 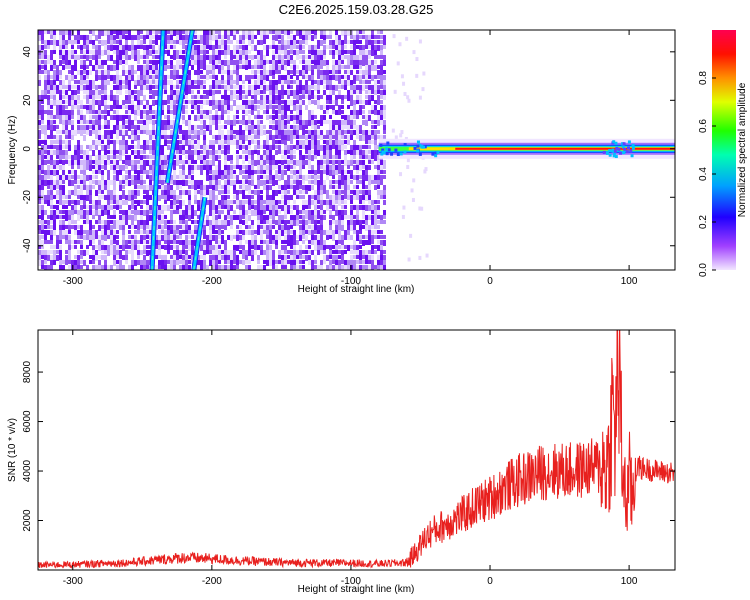 What do you see at coordinates (610, 155) in the screenshot?
I see `signal-ripple` at bounding box center [610, 155].